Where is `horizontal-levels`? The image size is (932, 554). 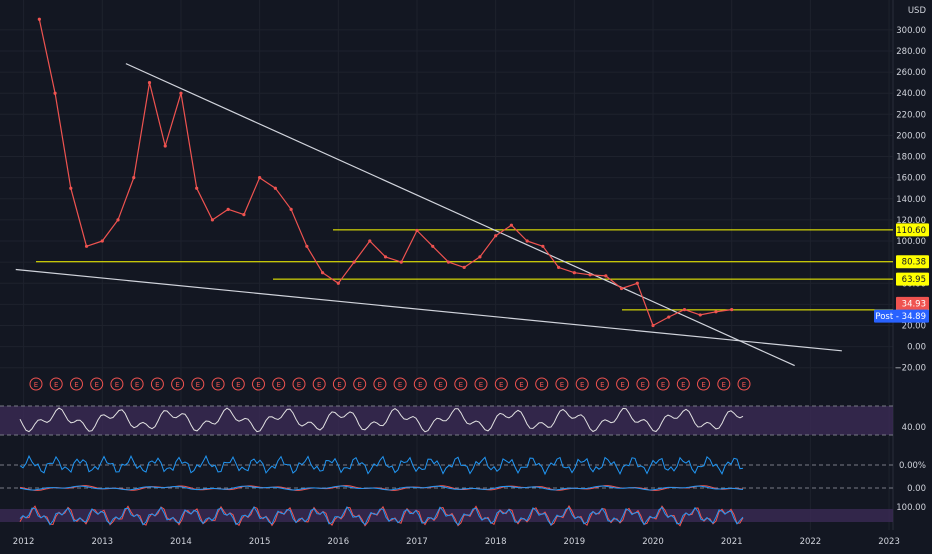 horizontal-levels is located at coordinates (464, 270).